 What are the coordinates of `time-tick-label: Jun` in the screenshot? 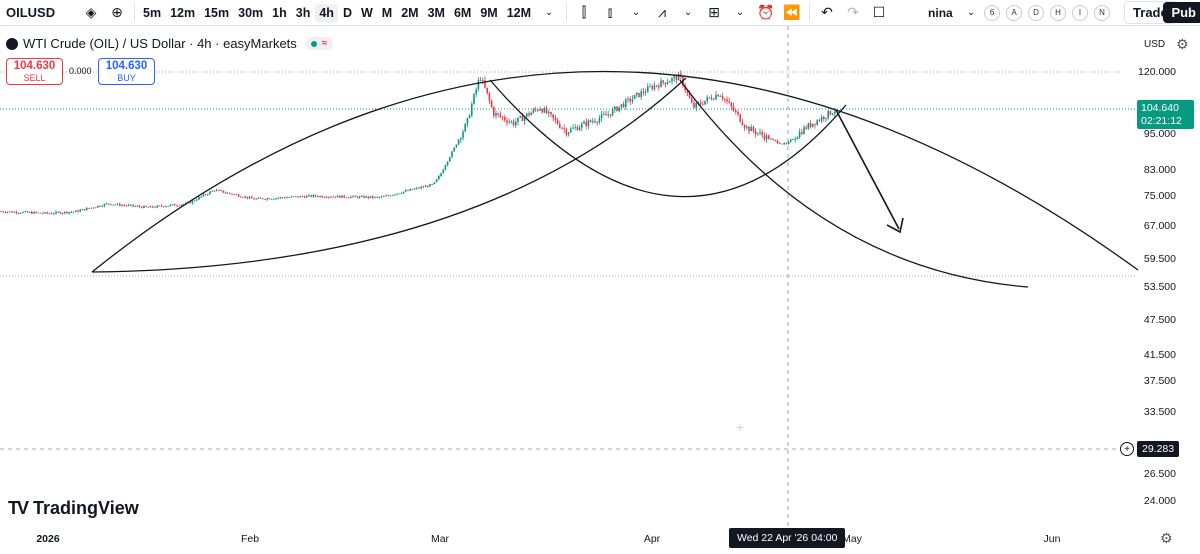 It's located at (1052, 539).